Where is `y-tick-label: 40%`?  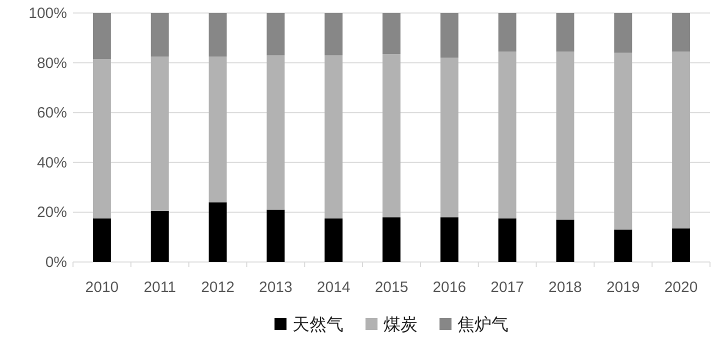
y-tick-label: 40% is located at coordinates (51, 163).